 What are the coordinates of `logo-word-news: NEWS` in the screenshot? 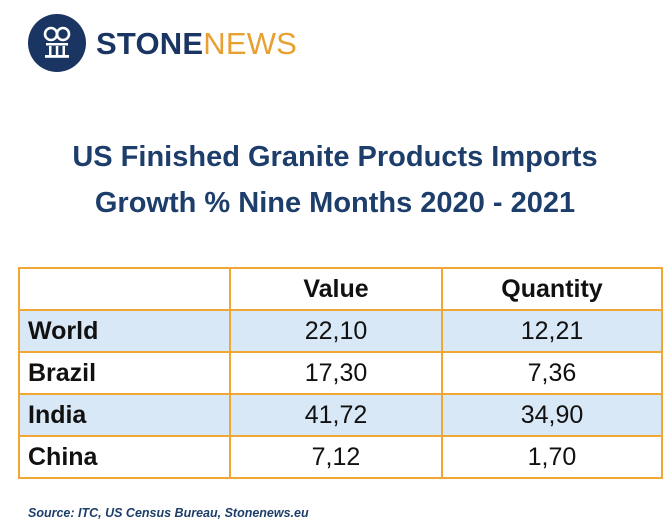 It's located at (250, 43).